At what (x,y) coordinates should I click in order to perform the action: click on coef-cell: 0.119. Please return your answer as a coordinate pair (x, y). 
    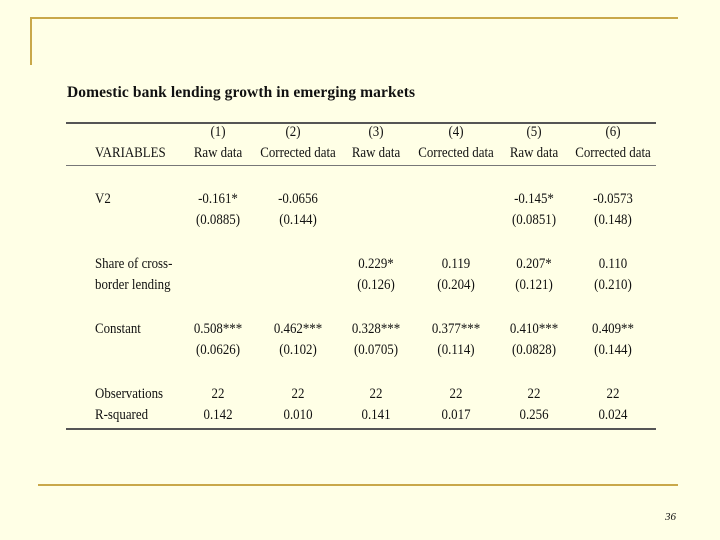
    Looking at the image, I should click on (456, 264).